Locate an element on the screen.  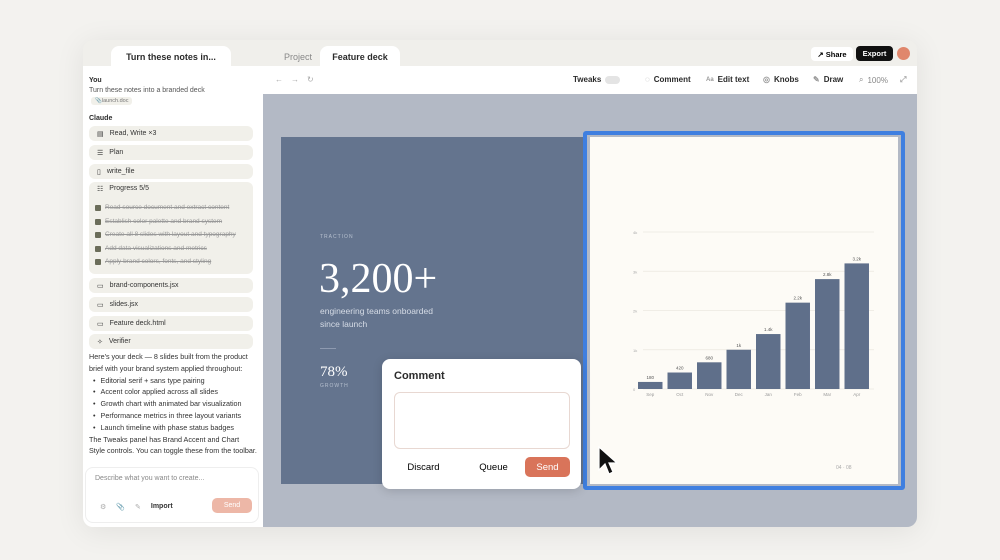
share-button: ↗ Share is located at coordinates (832, 54).